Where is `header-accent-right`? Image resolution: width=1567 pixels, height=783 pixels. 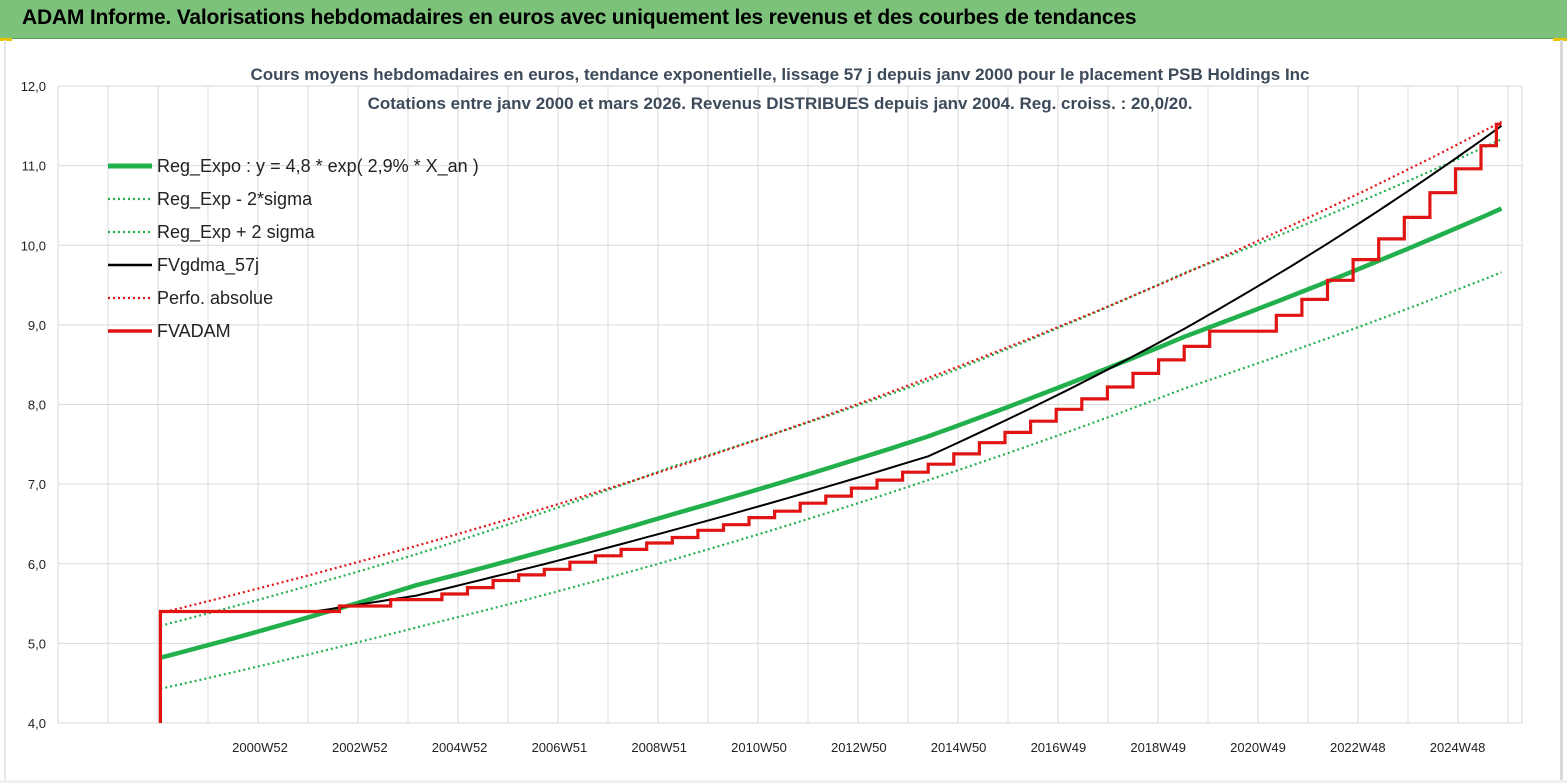
header-accent-right is located at coordinates (1560, 39).